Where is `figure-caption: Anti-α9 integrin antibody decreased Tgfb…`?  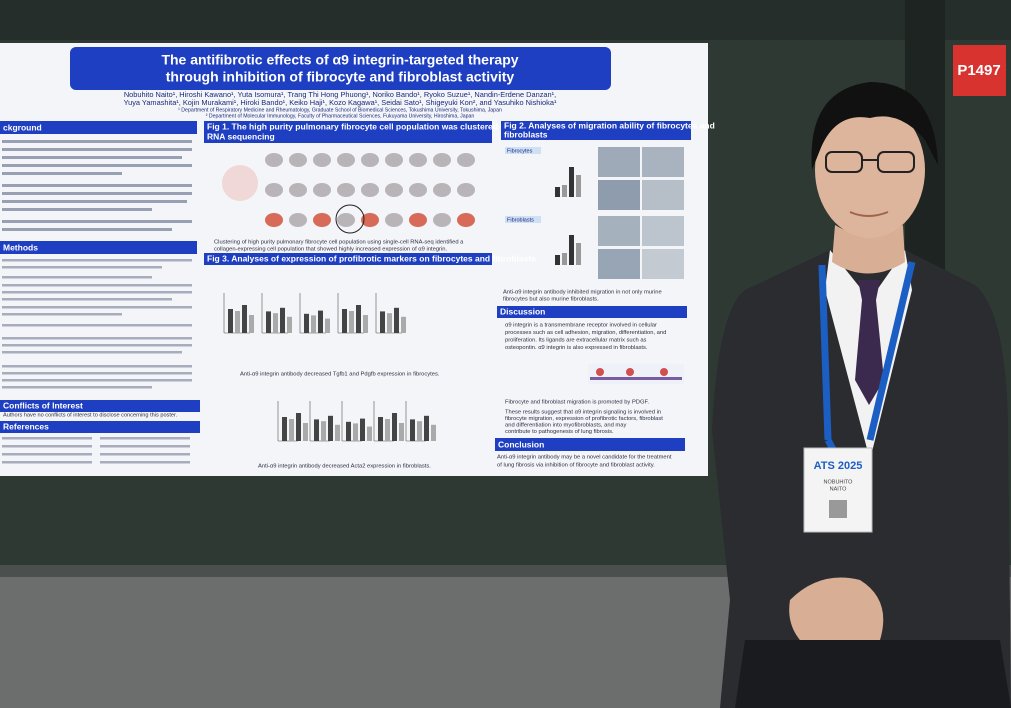 figure-caption: Anti-α9 integrin antibody decreased Tgfb… is located at coordinates (340, 375).